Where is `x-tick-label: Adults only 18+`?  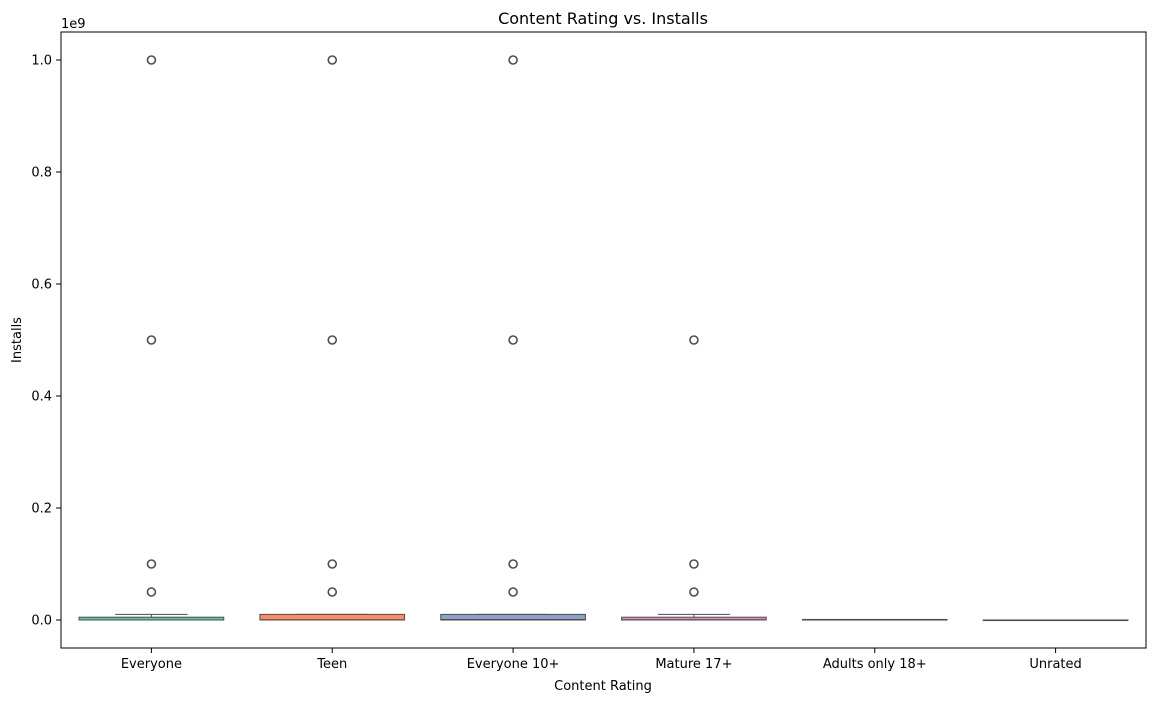
x-tick-label: Adults only 18+ is located at coordinates (875, 664).